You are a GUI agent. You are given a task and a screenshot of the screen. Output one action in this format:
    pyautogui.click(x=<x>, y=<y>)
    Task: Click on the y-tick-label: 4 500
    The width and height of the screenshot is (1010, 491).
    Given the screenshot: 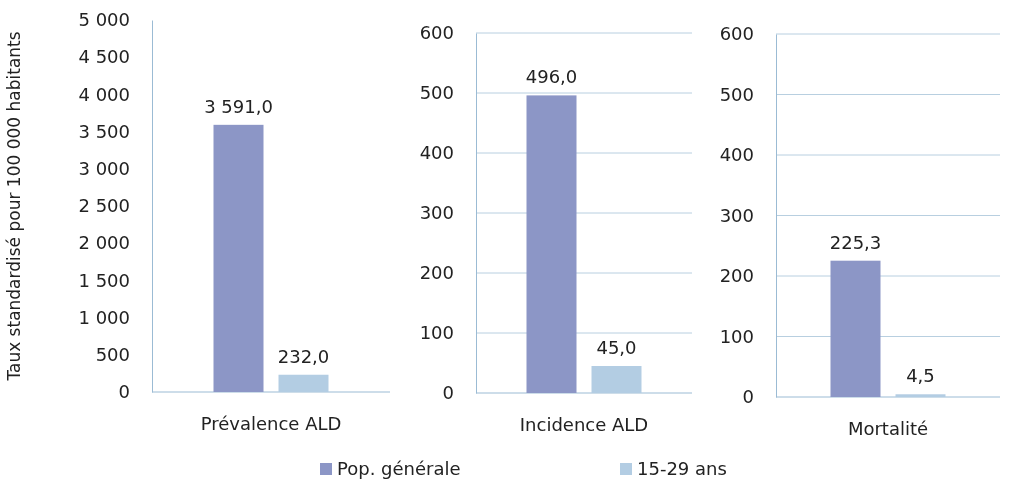 What is the action you would take?
    pyautogui.click(x=104, y=57)
    